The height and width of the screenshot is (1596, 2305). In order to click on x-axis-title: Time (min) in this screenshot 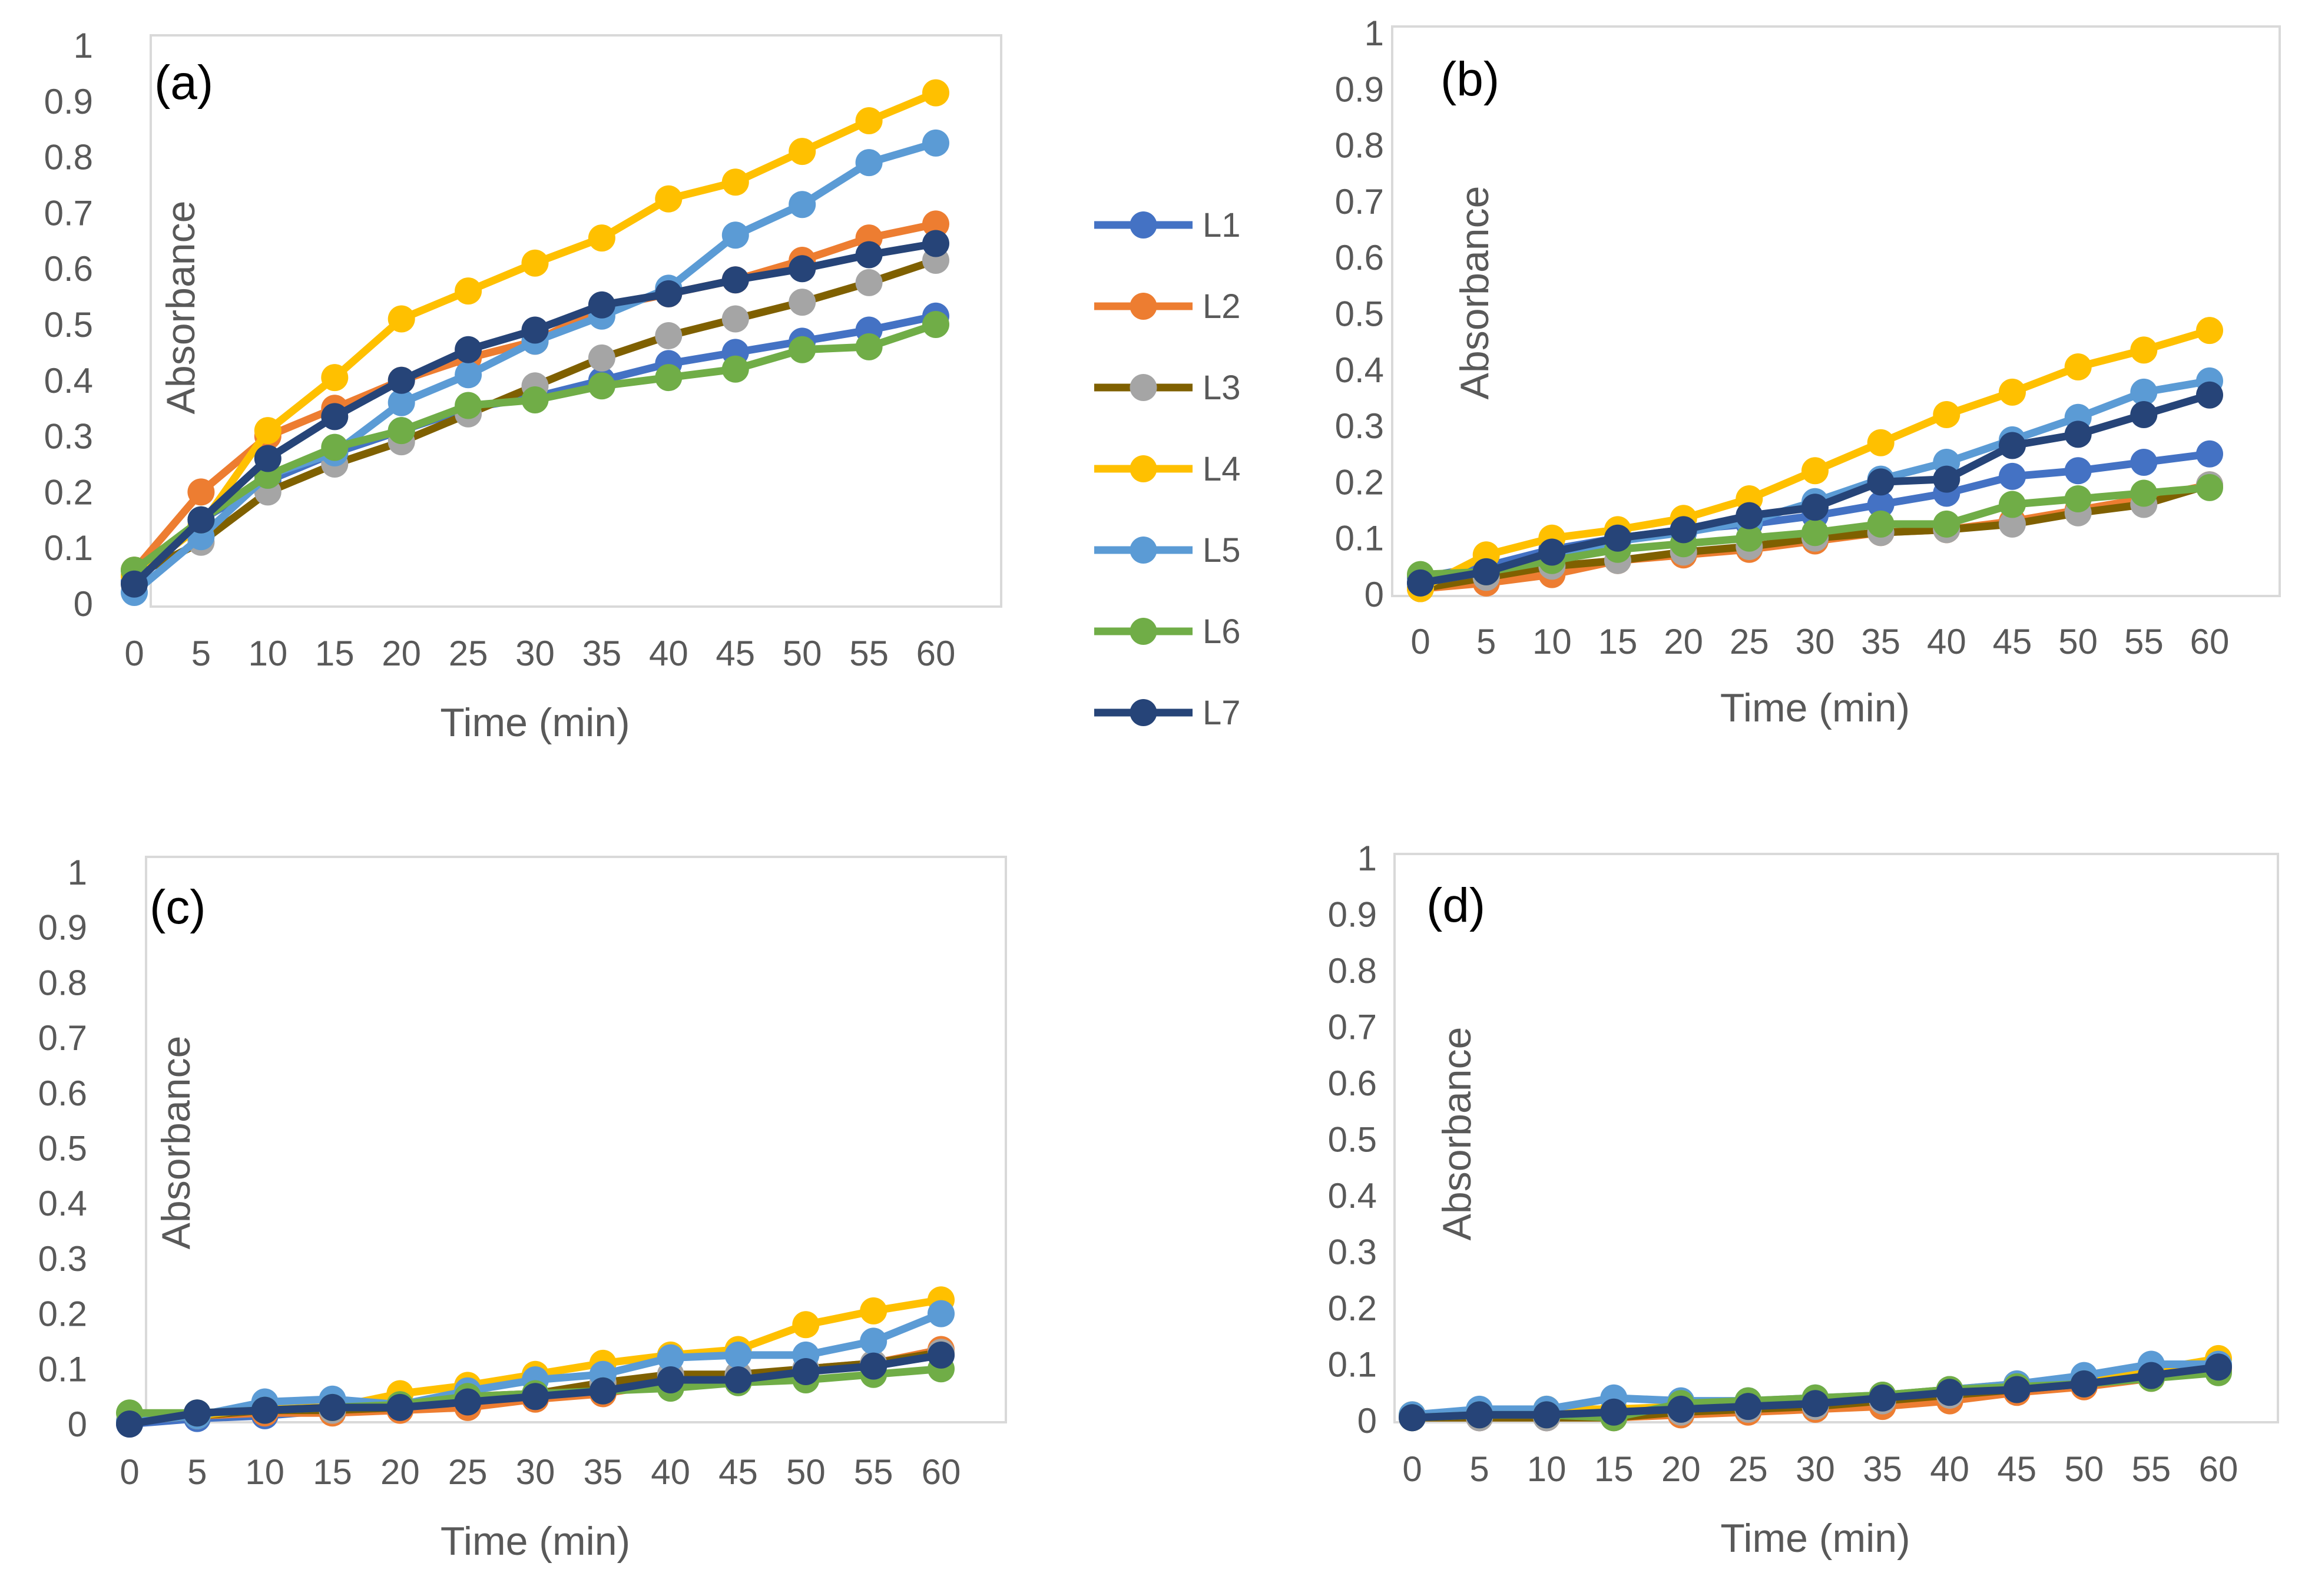, I will do `click(536, 1542)`.